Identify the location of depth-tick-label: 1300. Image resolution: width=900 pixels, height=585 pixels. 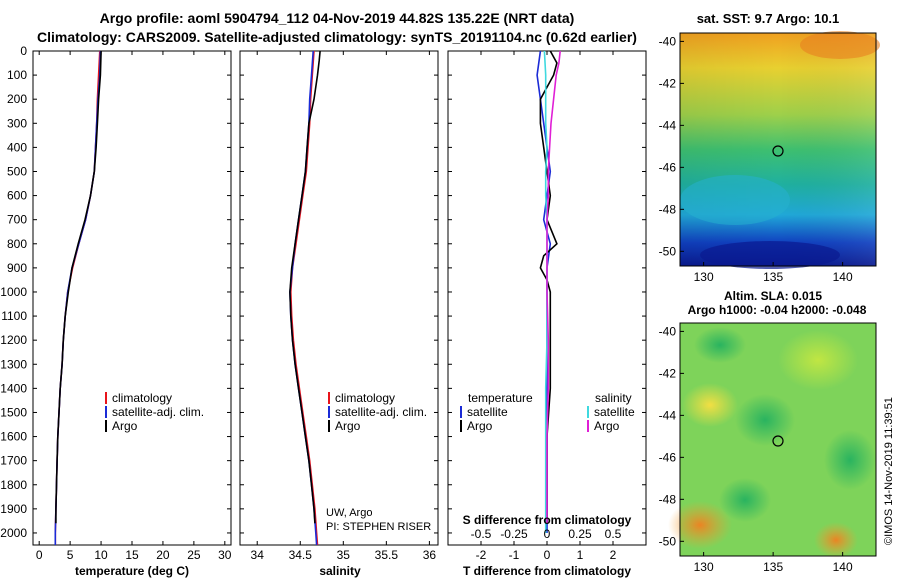
(13, 364).